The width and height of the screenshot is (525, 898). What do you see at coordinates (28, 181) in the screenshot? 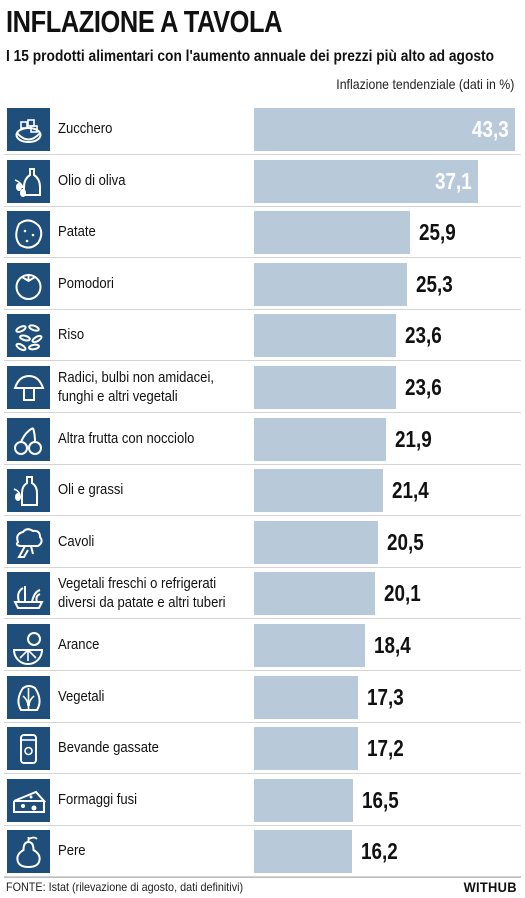
I see `olive-oil-icon` at bounding box center [28, 181].